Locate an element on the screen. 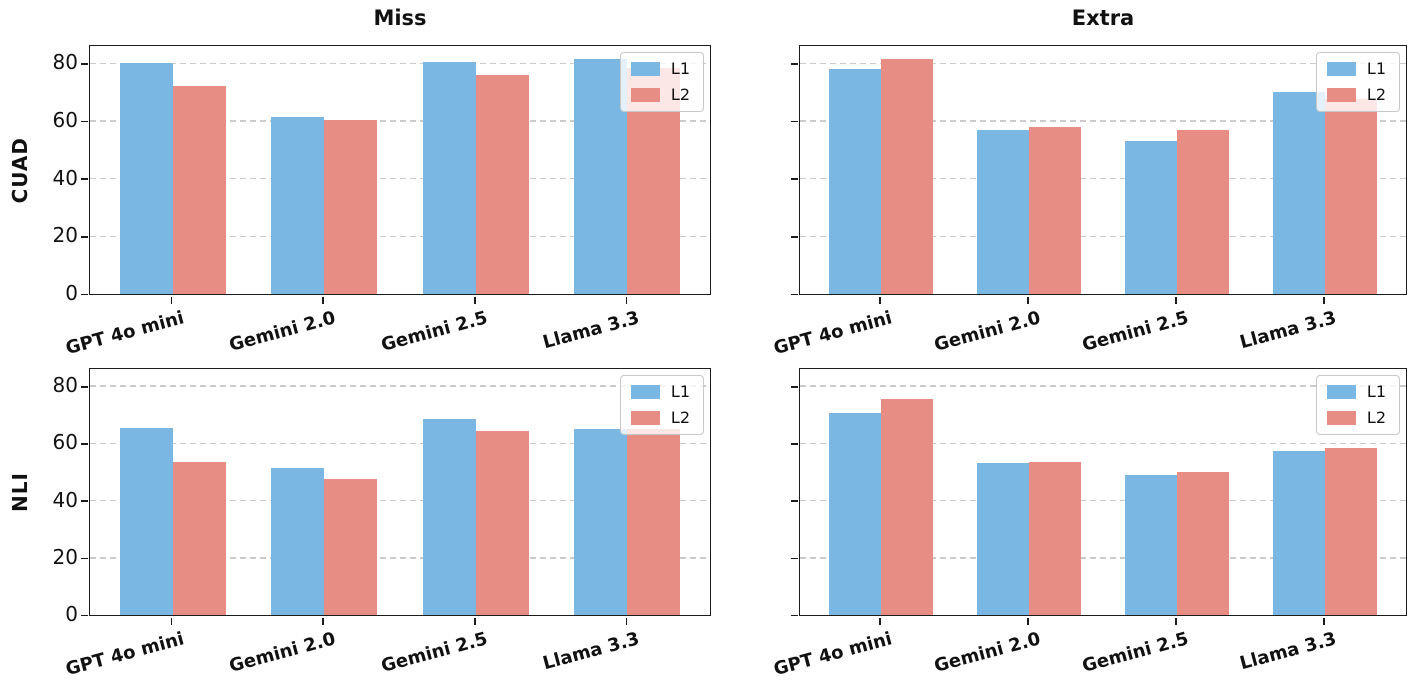 This screenshot has width=1424, height=685. column-title-miss: Miss is located at coordinates (400, 18).